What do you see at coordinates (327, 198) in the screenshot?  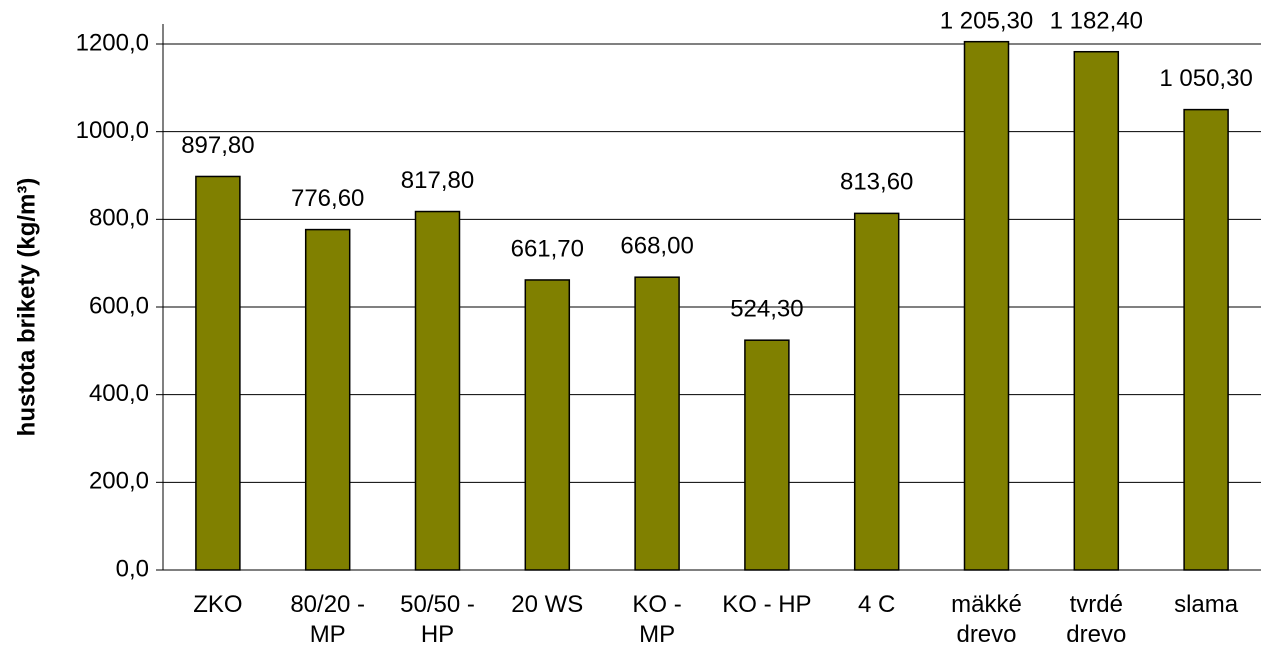 I see `data-label: 776,60` at bounding box center [327, 198].